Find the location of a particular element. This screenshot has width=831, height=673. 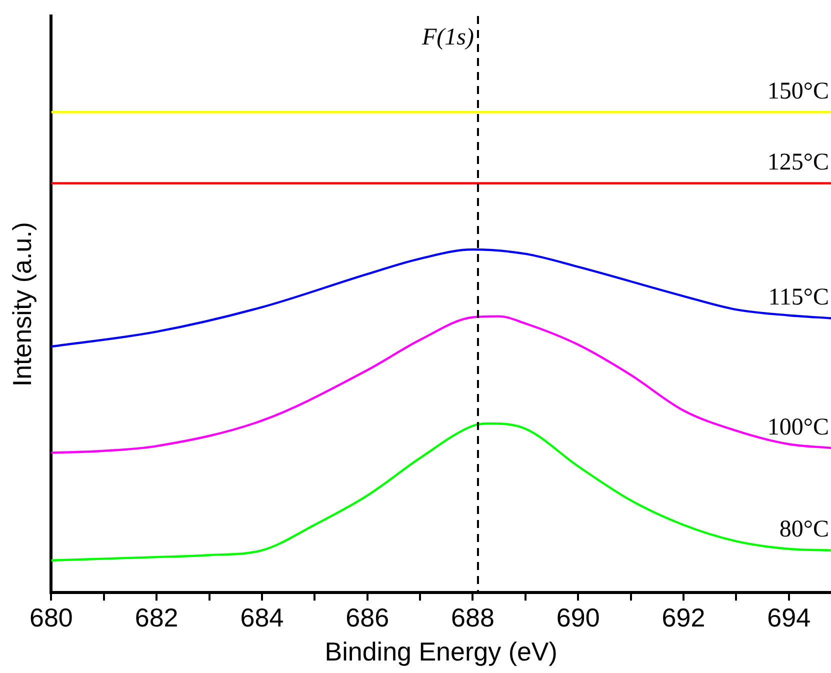

x-tick-label: 680 is located at coordinates (51, 617).